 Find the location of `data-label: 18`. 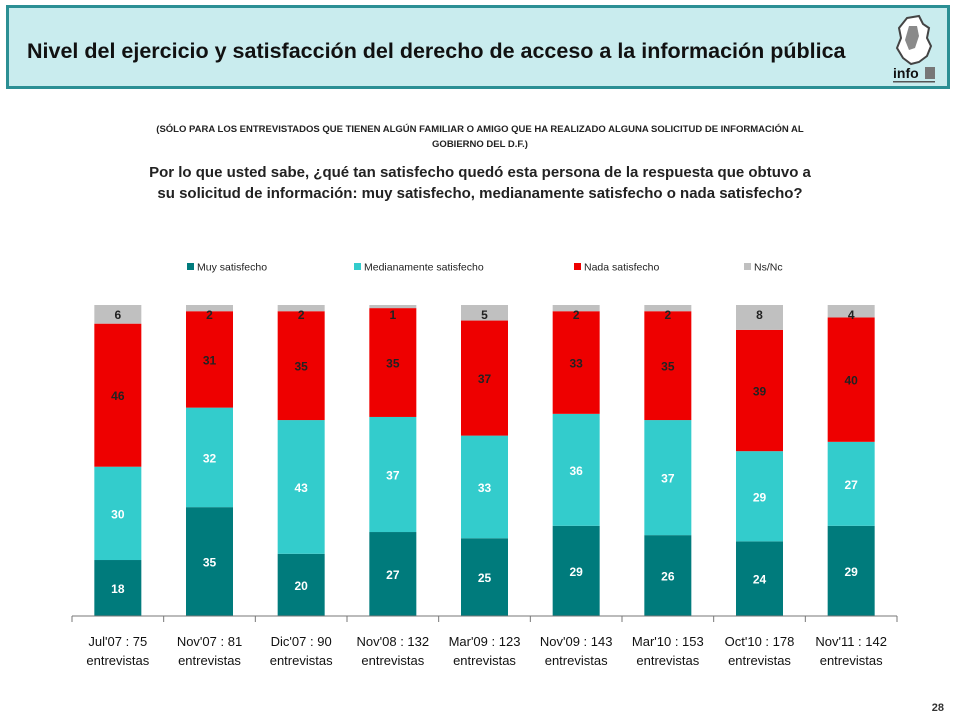

data-label: 18 is located at coordinates (118, 589).